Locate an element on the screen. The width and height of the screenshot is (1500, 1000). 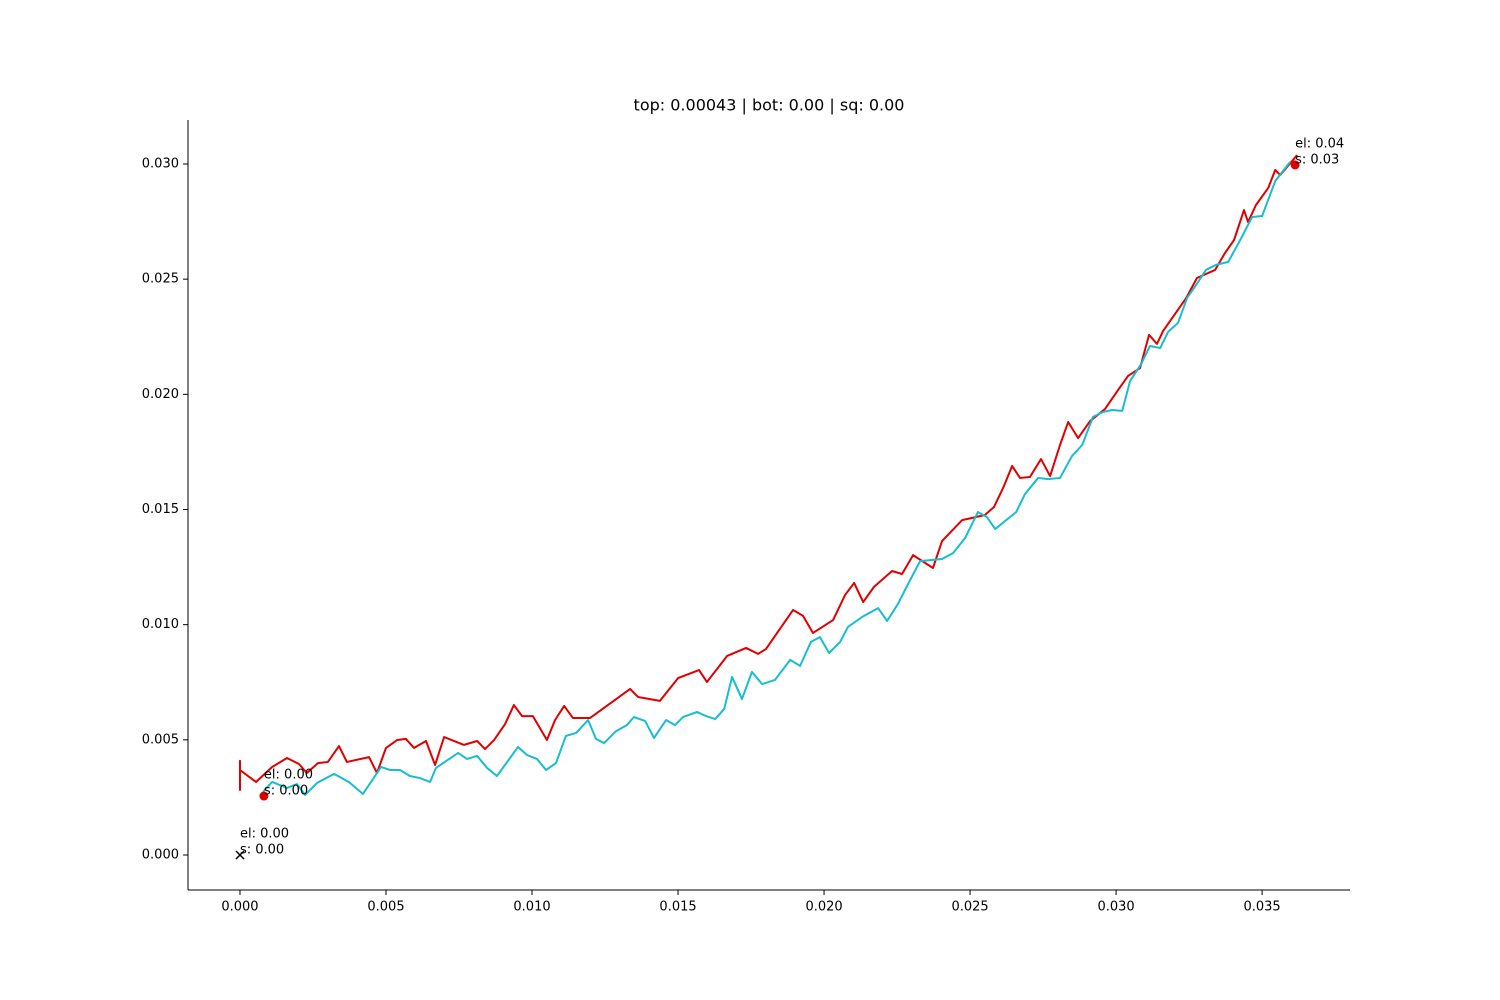
point-annotation: s: 0.03 is located at coordinates (1317, 159).